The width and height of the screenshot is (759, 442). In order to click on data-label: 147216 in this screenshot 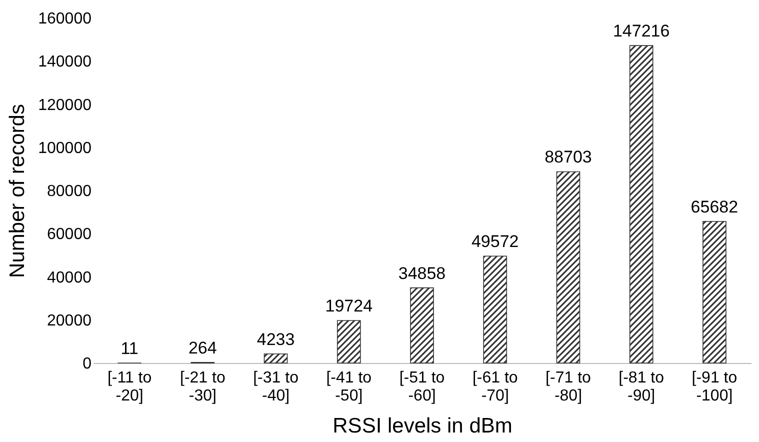, I will do `click(641, 31)`.